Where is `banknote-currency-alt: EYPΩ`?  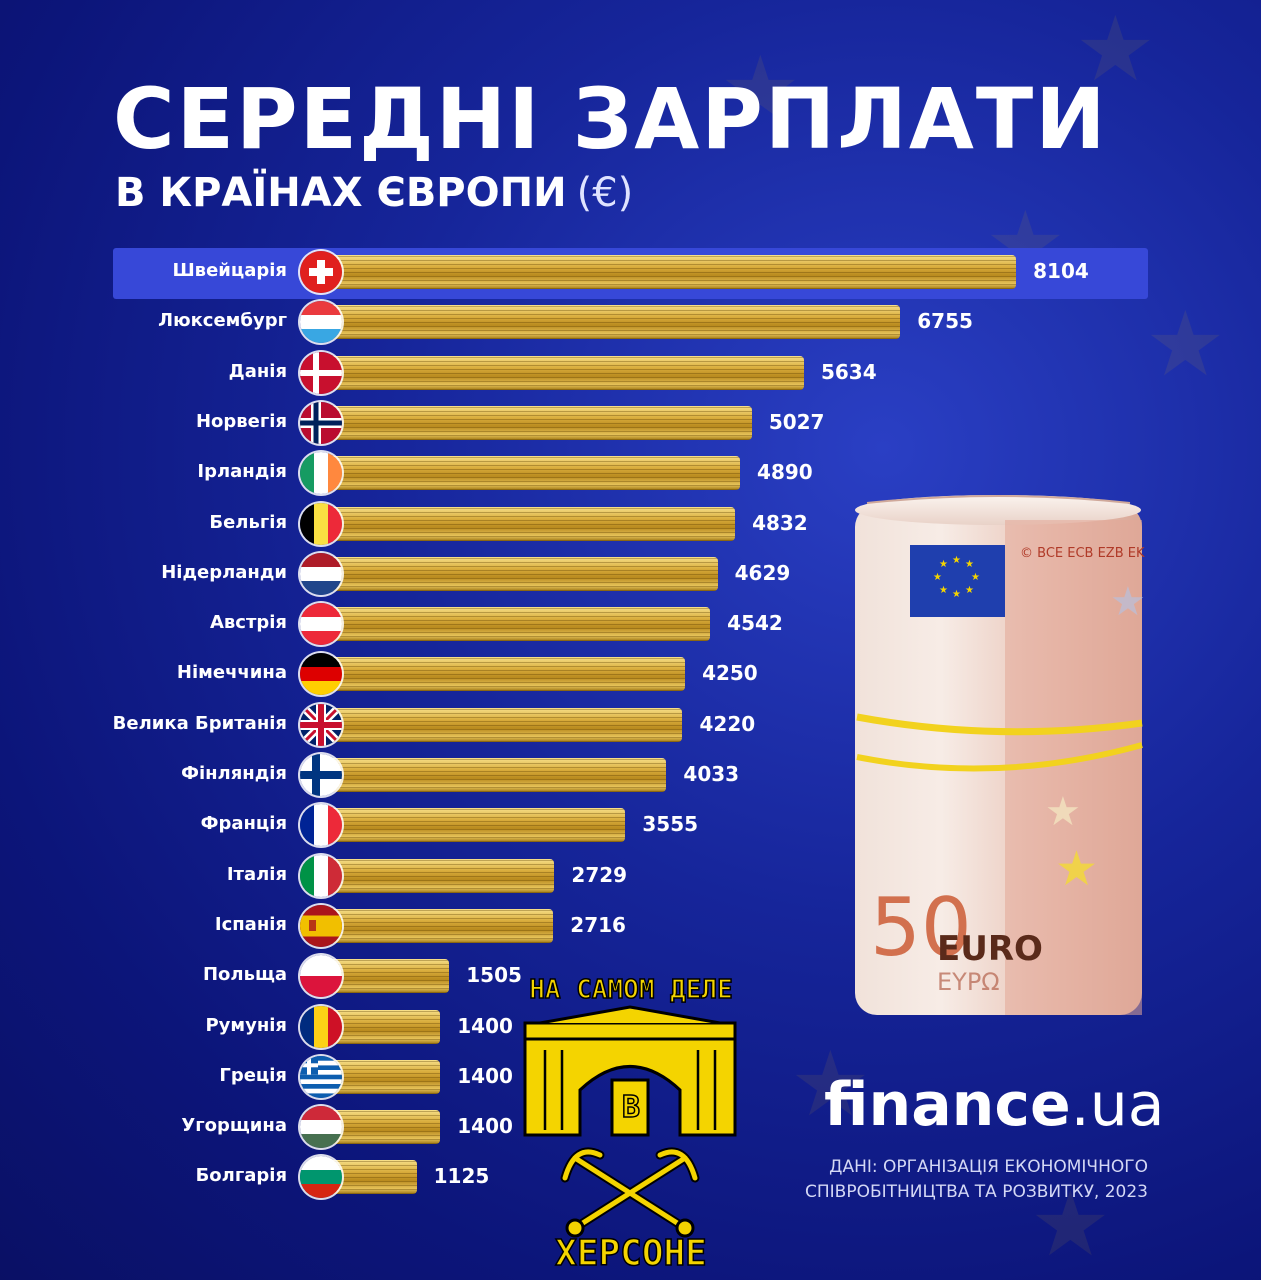
banknote-currency-alt: EYPΩ is located at coordinates (968, 982).